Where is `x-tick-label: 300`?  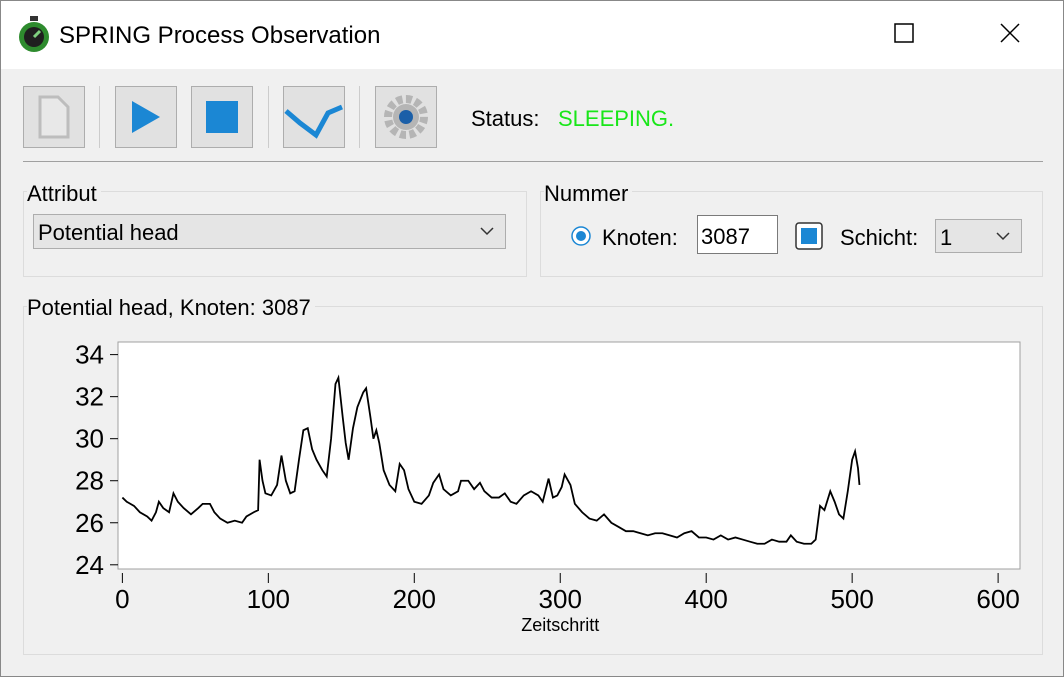 x-tick-label: 300 is located at coordinates (560, 599).